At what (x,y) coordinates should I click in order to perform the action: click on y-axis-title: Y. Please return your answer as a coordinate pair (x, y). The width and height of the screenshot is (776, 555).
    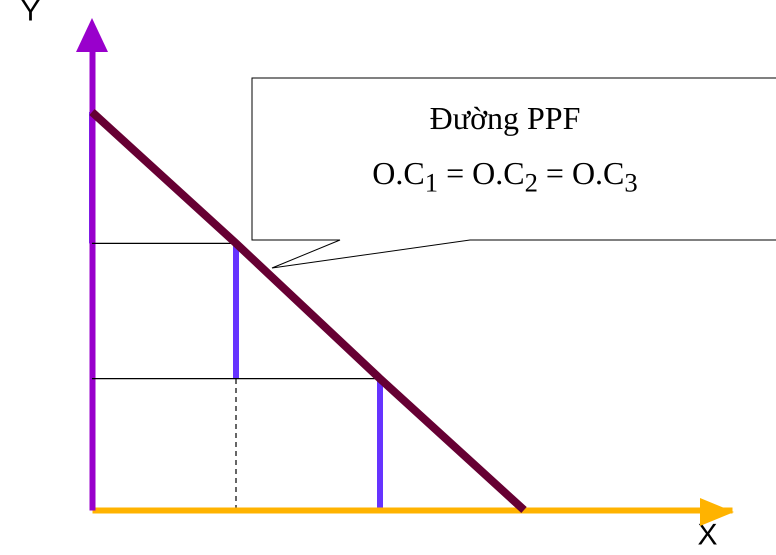
    Looking at the image, I should click on (30, 14).